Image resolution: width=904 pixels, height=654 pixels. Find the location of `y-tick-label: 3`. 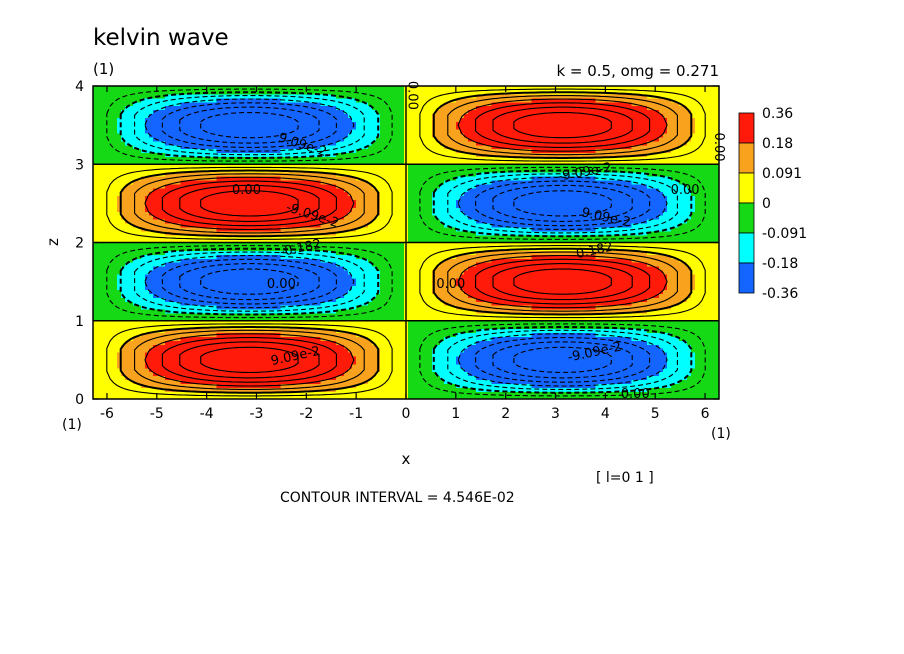

y-tick-label: 3 is located at coordinates (79, 165).